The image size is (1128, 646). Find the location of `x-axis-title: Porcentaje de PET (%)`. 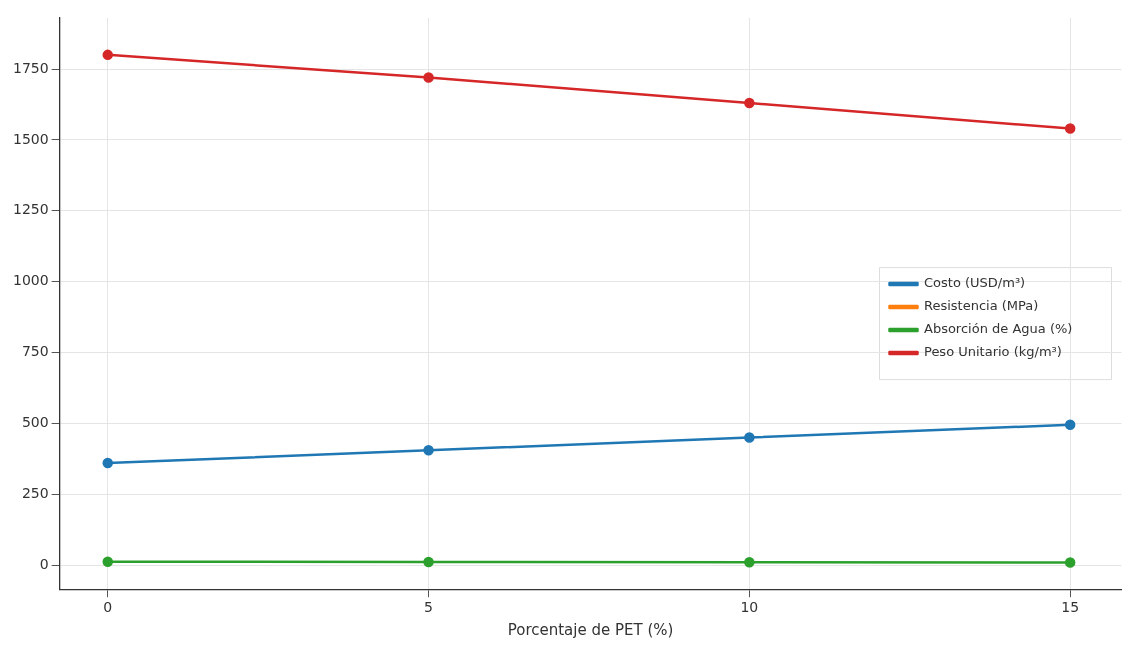

x-axis-title: Porcentaje de PET (%) is located at coordinates (590, 629).